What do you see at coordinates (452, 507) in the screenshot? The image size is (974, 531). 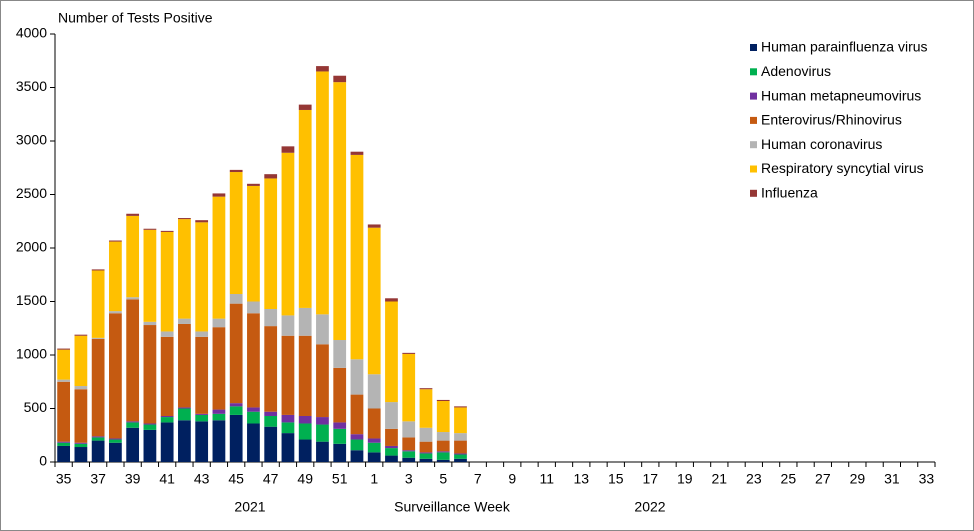 I see `x-axis-title: Surveillance Week` at bounding box center [452, 507].